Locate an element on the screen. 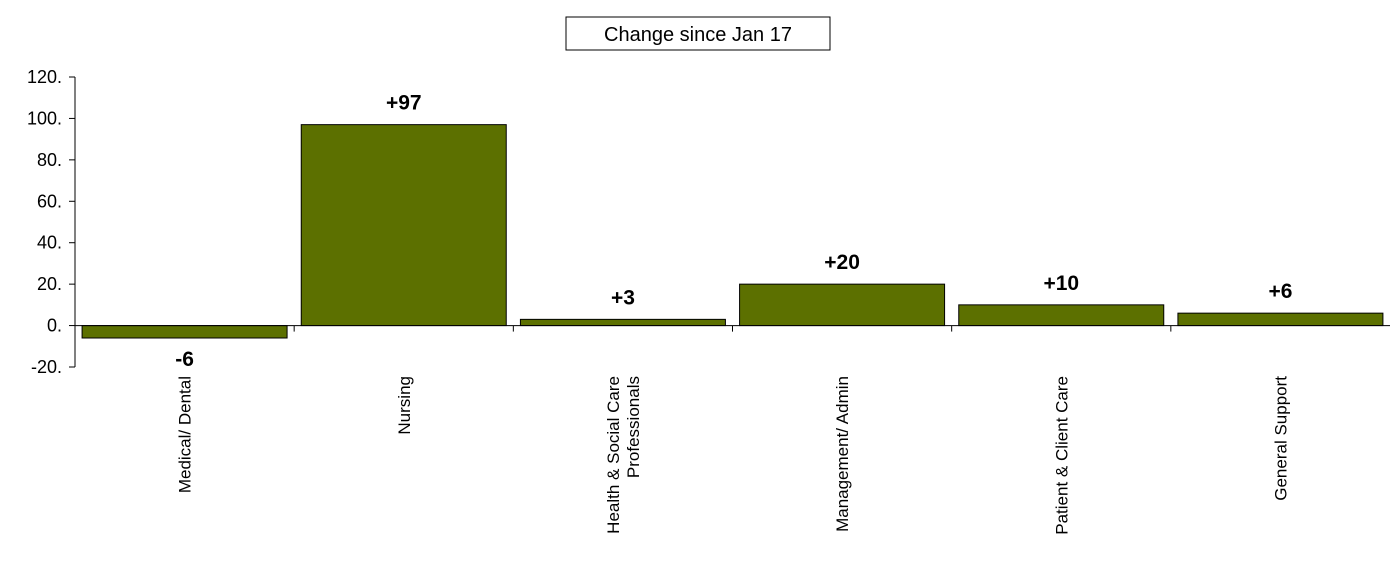 This screenshot has height=577, width=1390. data-label: +3 is located at coordinates (623, 297).